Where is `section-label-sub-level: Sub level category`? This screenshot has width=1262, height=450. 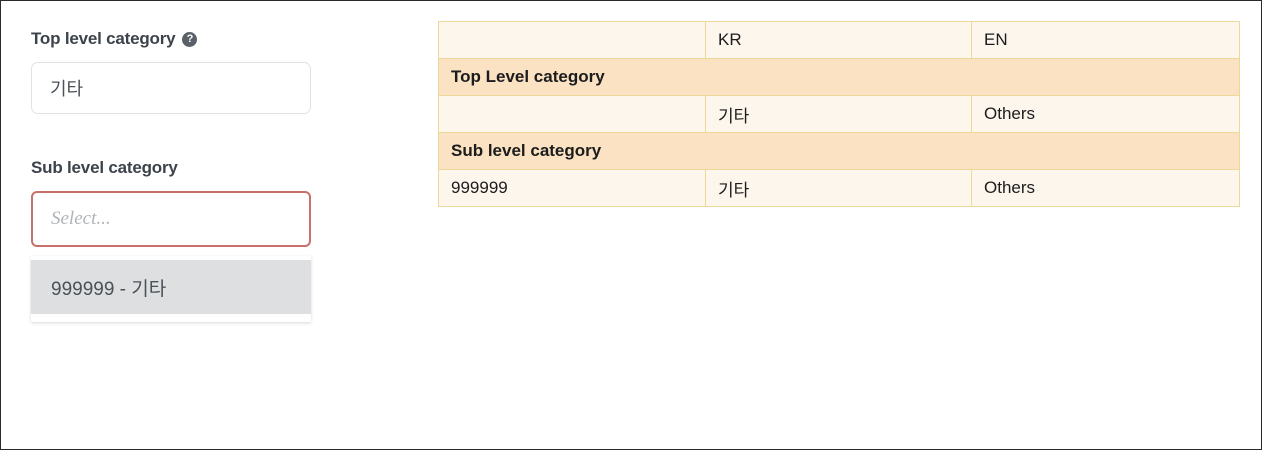
section-label-sub-level: Sub level category is located at coordinates (839, 151).